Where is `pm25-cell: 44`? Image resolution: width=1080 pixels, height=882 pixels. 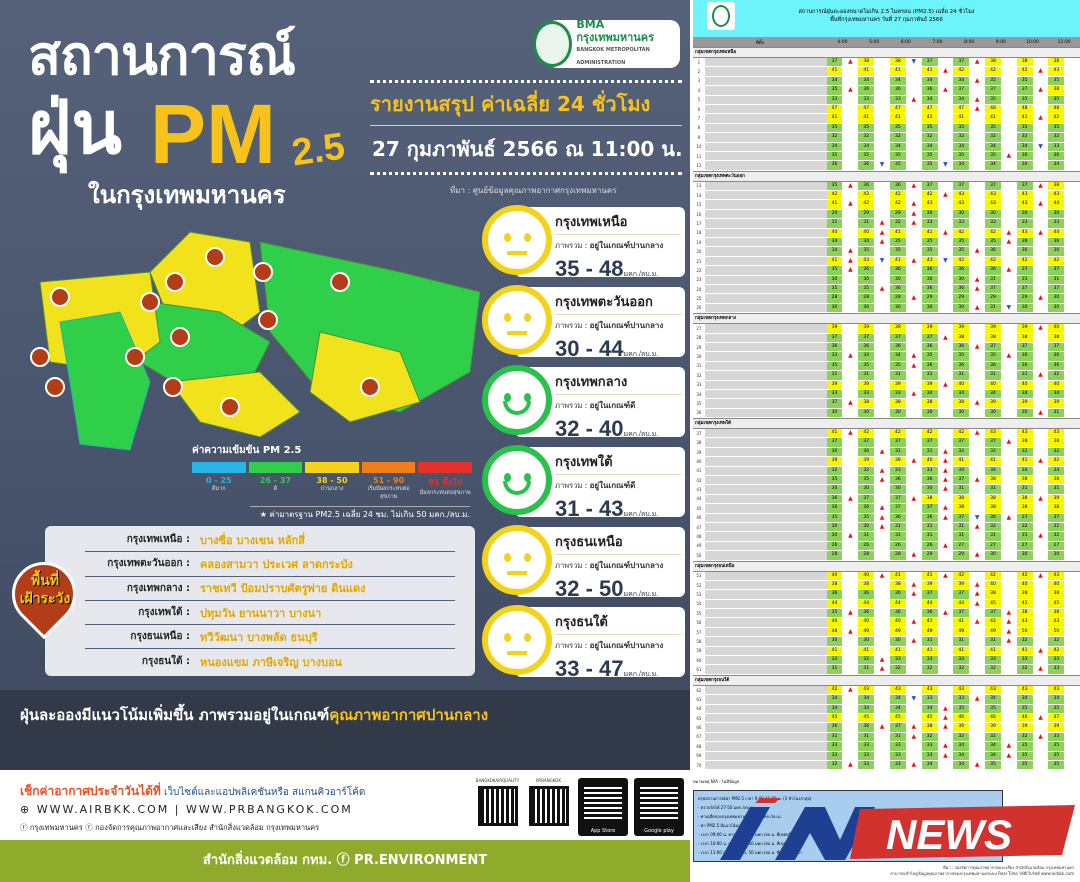 pm25-cell: 44 is located at coordinates (929, 604).